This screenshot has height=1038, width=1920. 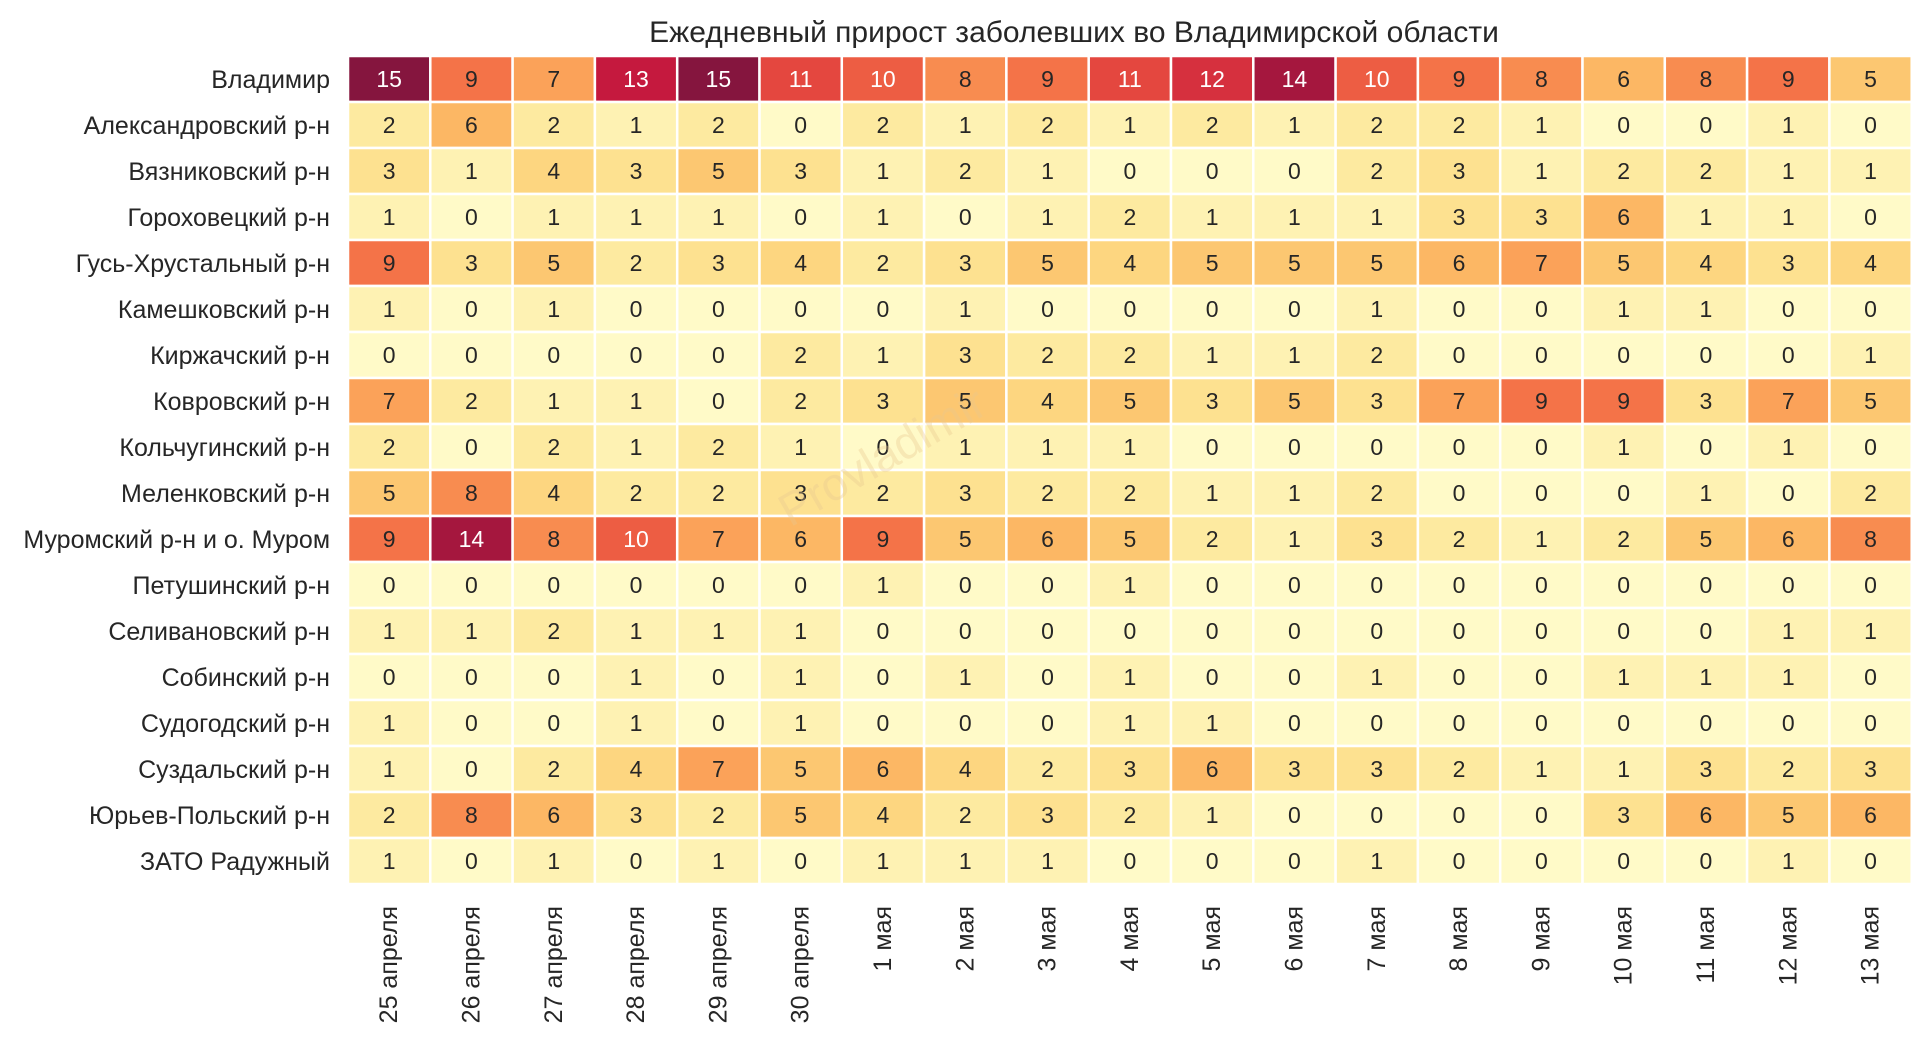 I want to click on column-label: 10 мая, so click(x=1624, y=945).